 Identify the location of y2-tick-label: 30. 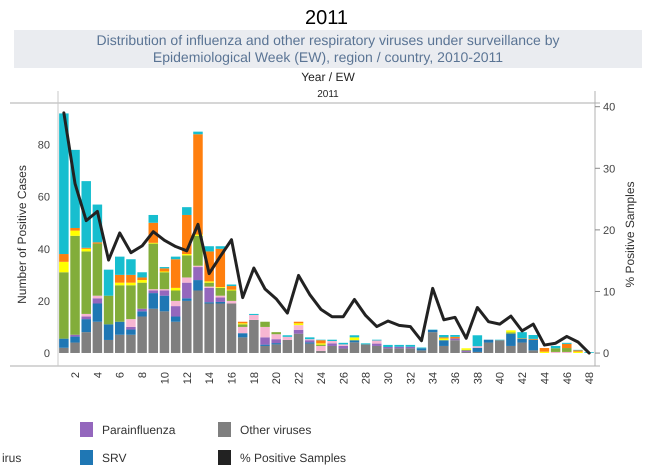
(609, 169).